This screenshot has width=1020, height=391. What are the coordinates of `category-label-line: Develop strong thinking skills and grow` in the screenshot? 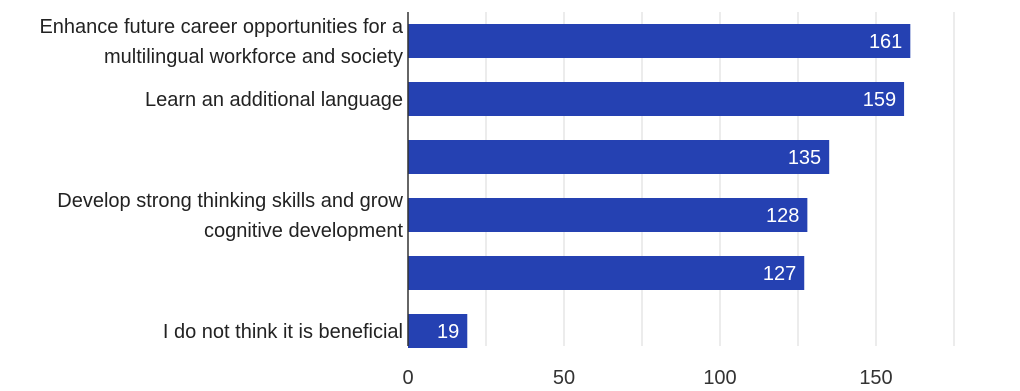 It's located at (230, 201).